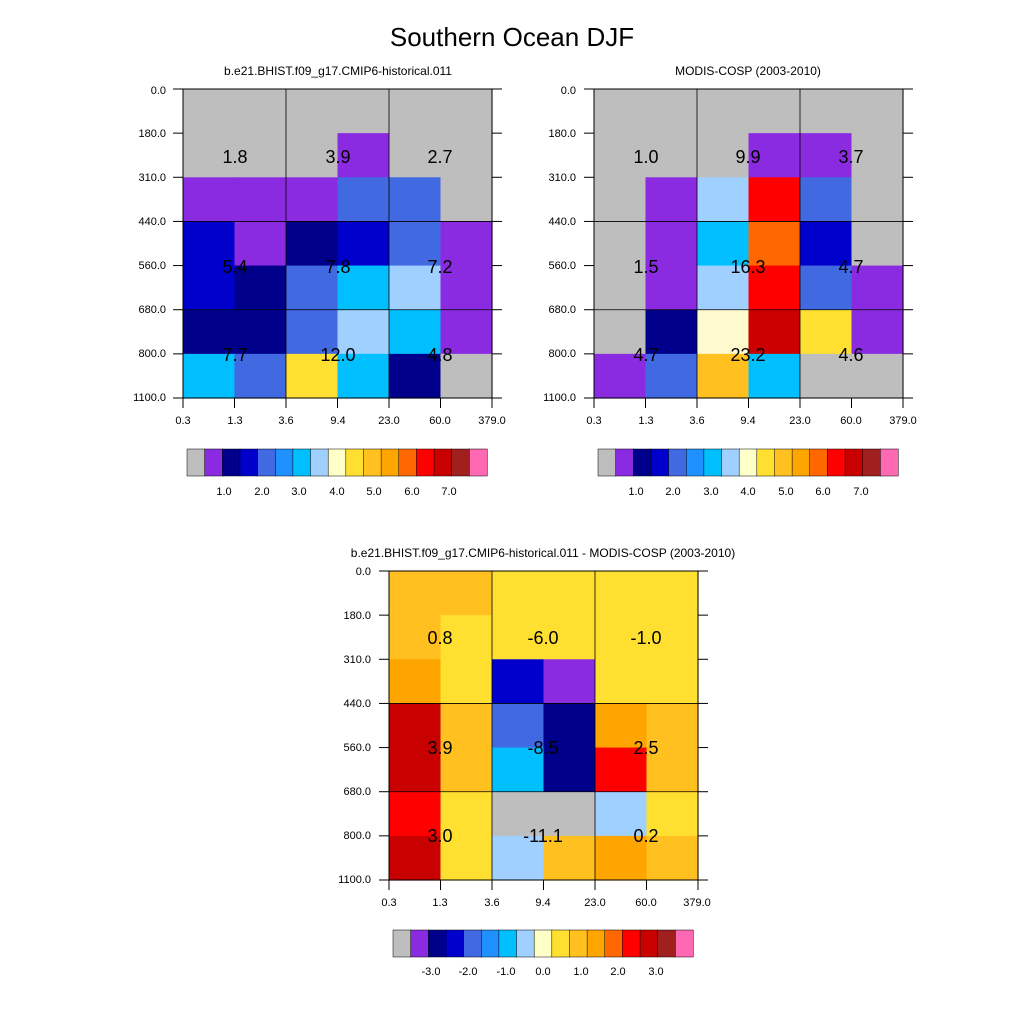 The height and width of the screenshot is (1024, 1024). Describe the element at coordinates (337, 267) in the screenshot. I see `box-value: 7.8` at that location.